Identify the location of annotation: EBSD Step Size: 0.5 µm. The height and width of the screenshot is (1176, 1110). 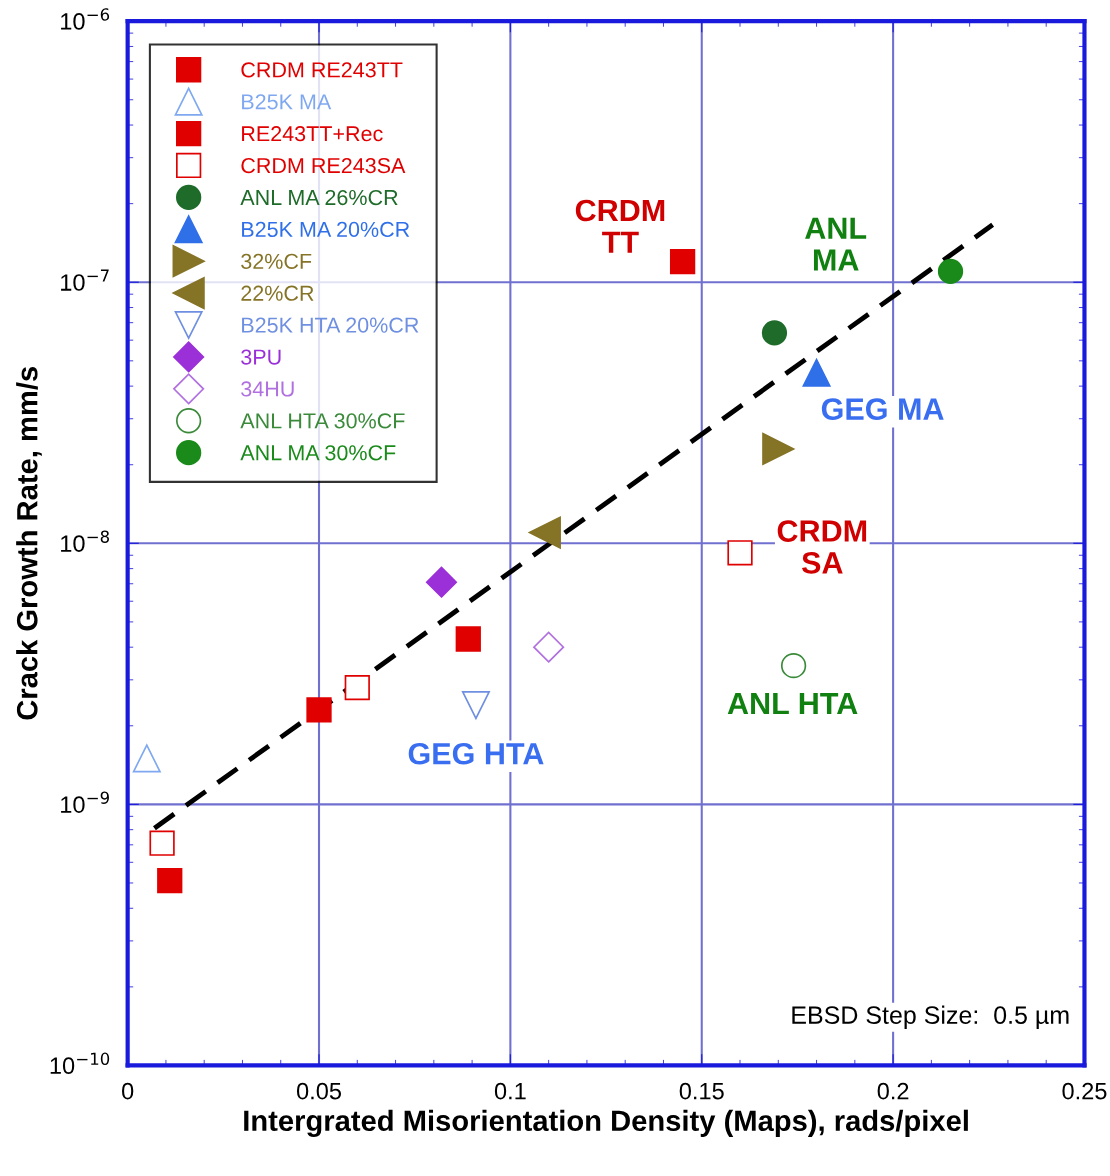
(930, 1017).